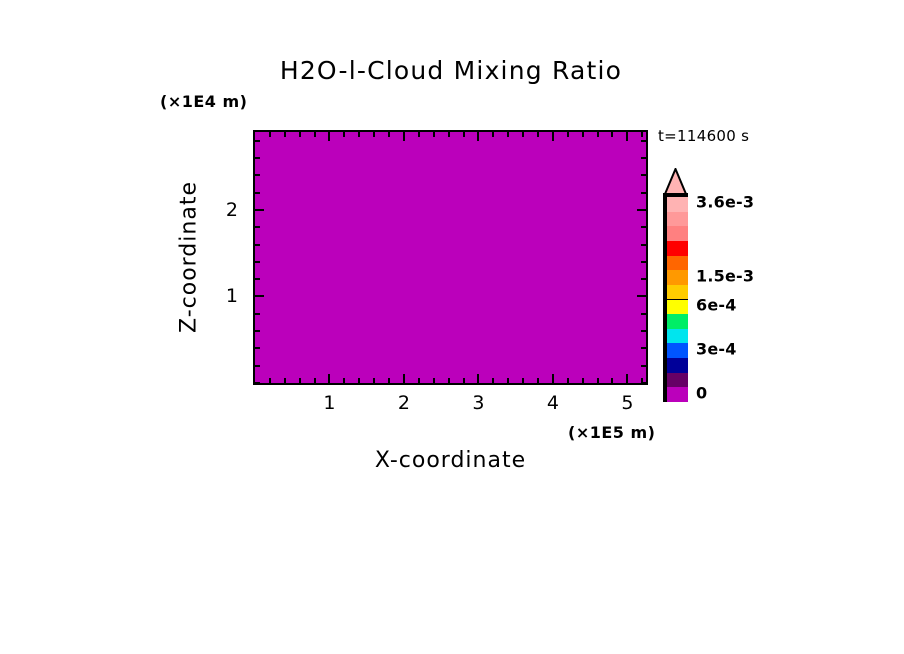 The width and height of the screenshot is (904, 654). Describe the element at coordinates (716, 349) in the screenshot. I see `colorbar-tick-label: 3e-4` at that location.